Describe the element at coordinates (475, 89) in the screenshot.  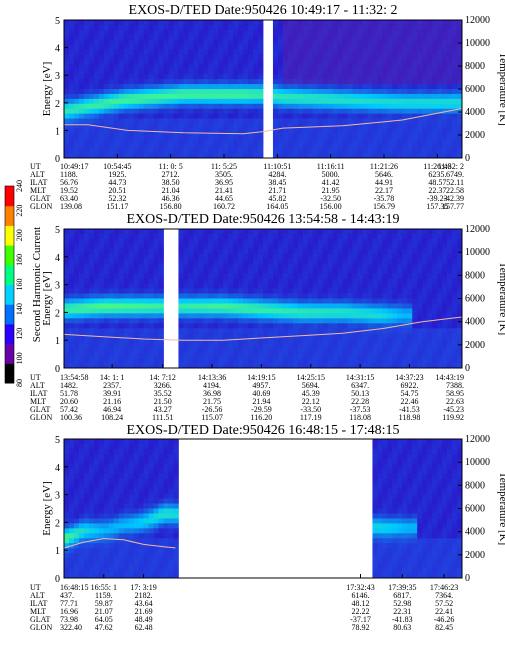
I see `y2-tick-label: 6000` at that location.